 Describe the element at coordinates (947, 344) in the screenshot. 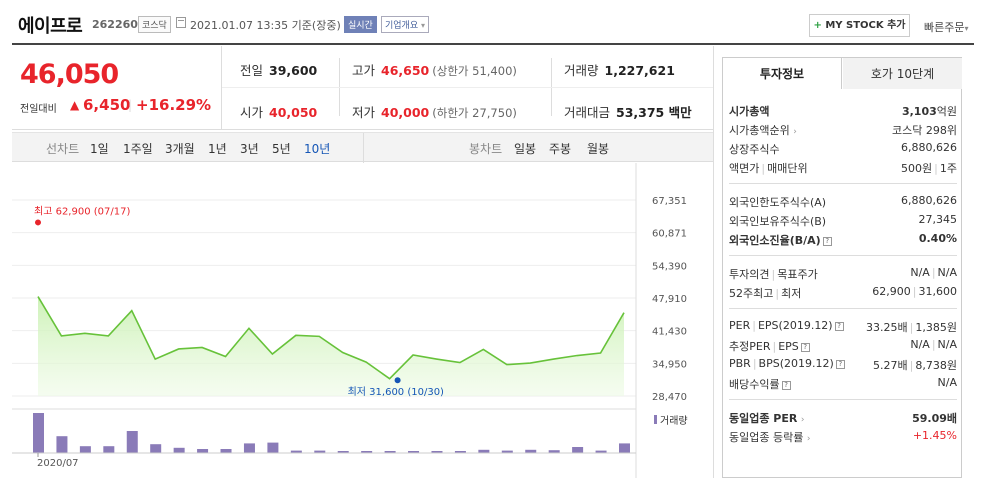

I see `est-eps-value: N/A` at that location.